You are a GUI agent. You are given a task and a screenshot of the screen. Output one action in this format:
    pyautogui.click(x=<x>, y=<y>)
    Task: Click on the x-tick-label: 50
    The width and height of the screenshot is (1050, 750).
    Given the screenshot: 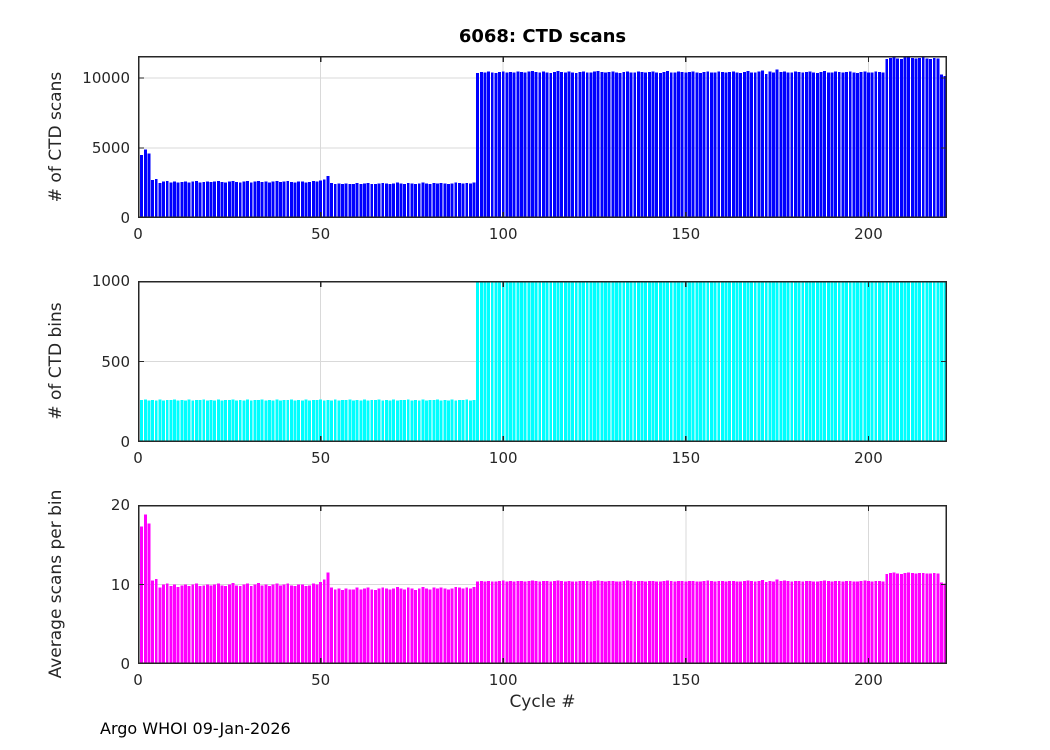 What is the action you would take?
    pyautogui.click(x=321, y=234)
    